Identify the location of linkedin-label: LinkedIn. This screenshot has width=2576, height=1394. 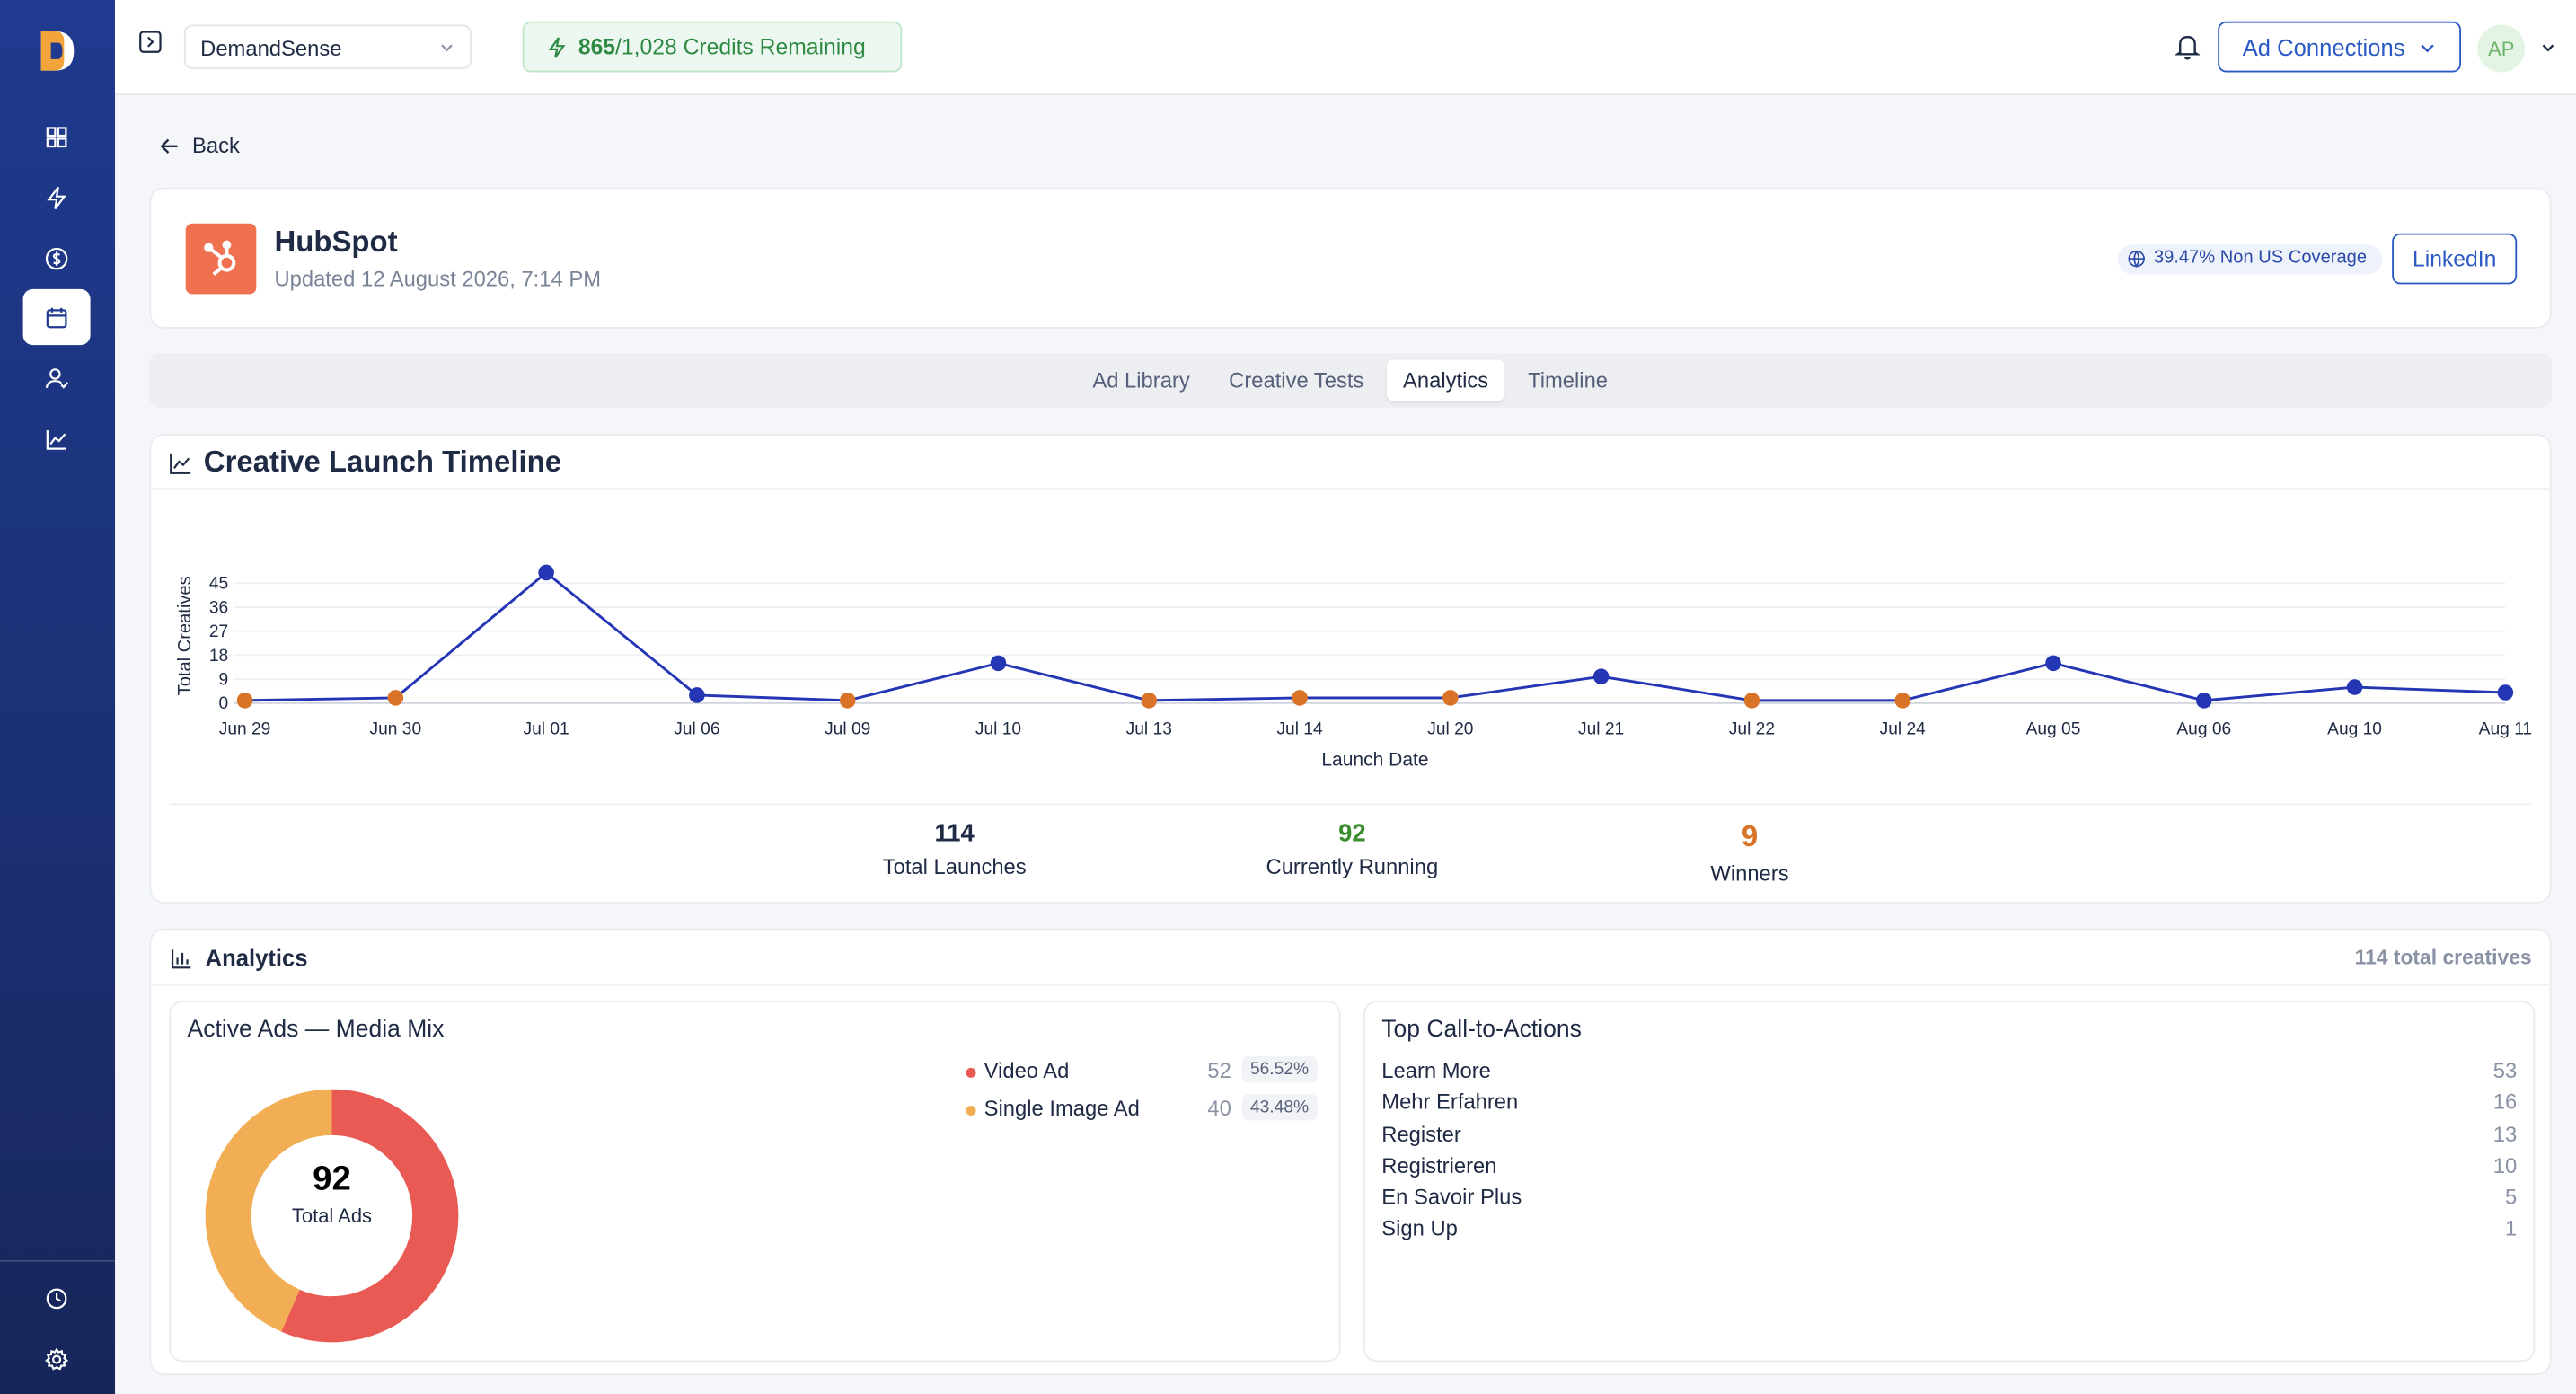
(2454, 258).